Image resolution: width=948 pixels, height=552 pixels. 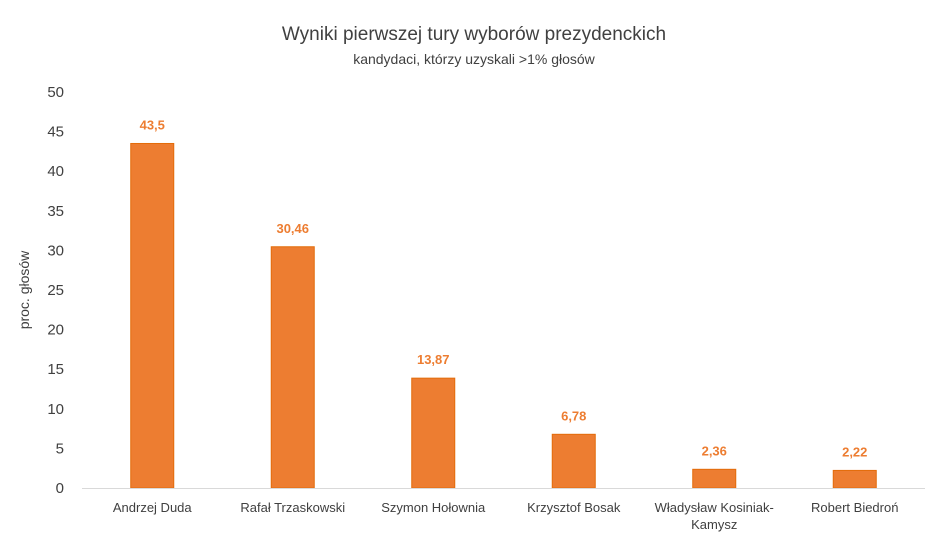 I want to click on x-tick-label-line: Robert Biedroń, so click(x=854, y=507).